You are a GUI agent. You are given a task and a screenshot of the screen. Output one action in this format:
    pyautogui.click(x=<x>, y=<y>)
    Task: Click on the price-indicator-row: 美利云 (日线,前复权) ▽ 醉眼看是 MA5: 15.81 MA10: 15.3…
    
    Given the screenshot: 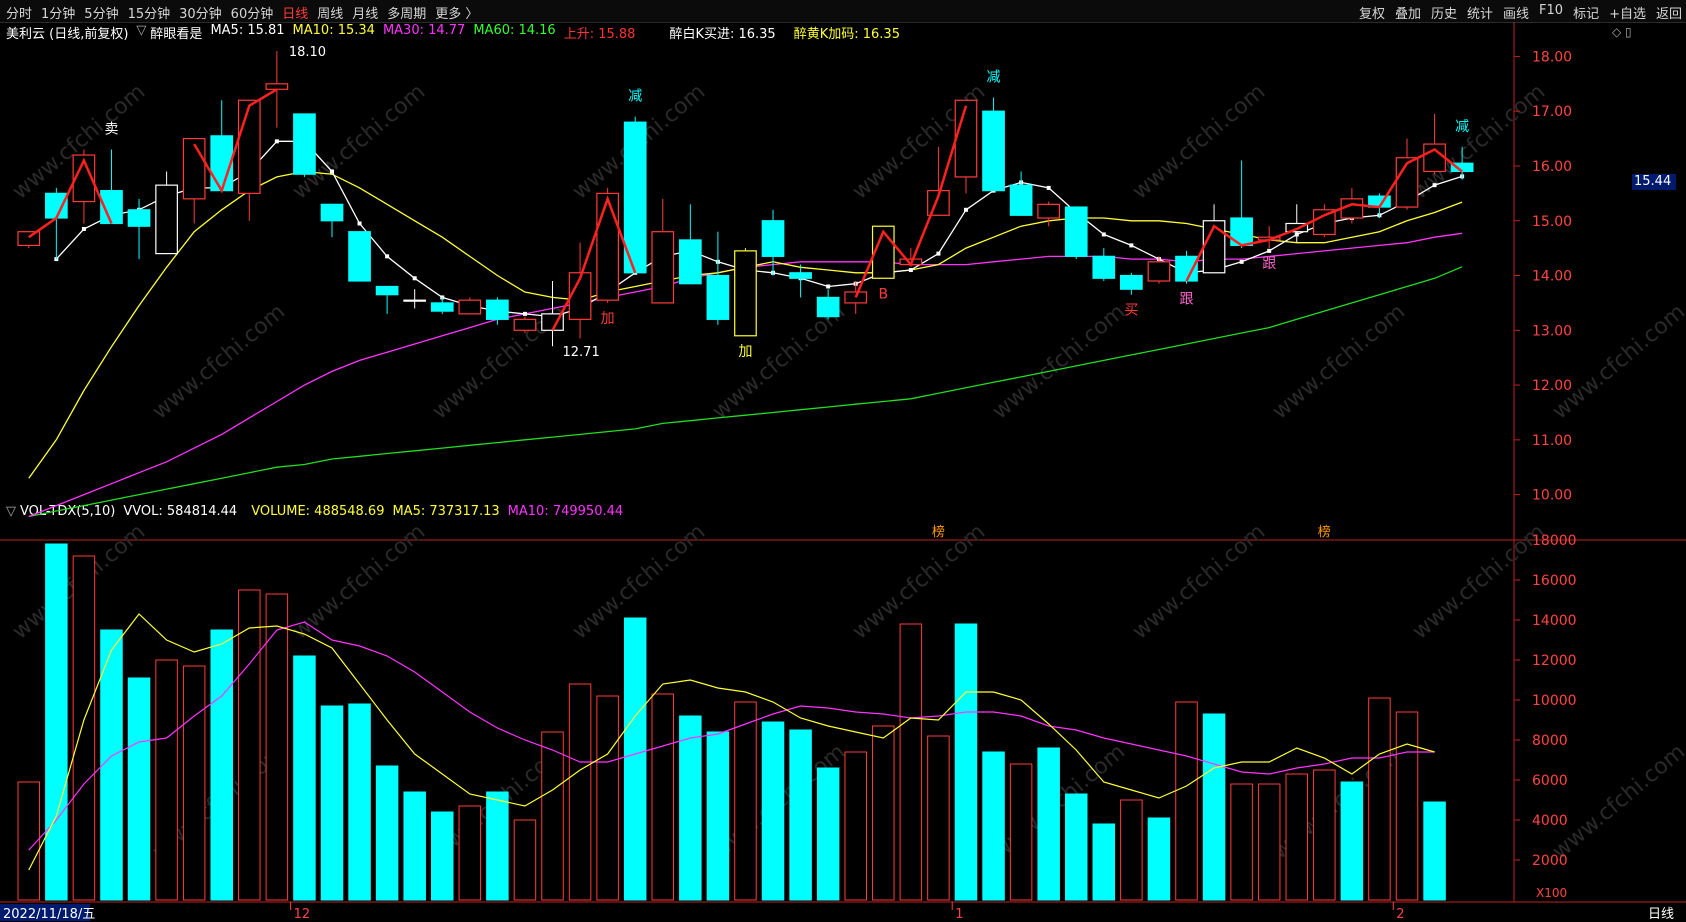 What is the action you would take?
    pyautogui.click(x=453, y=32)
    